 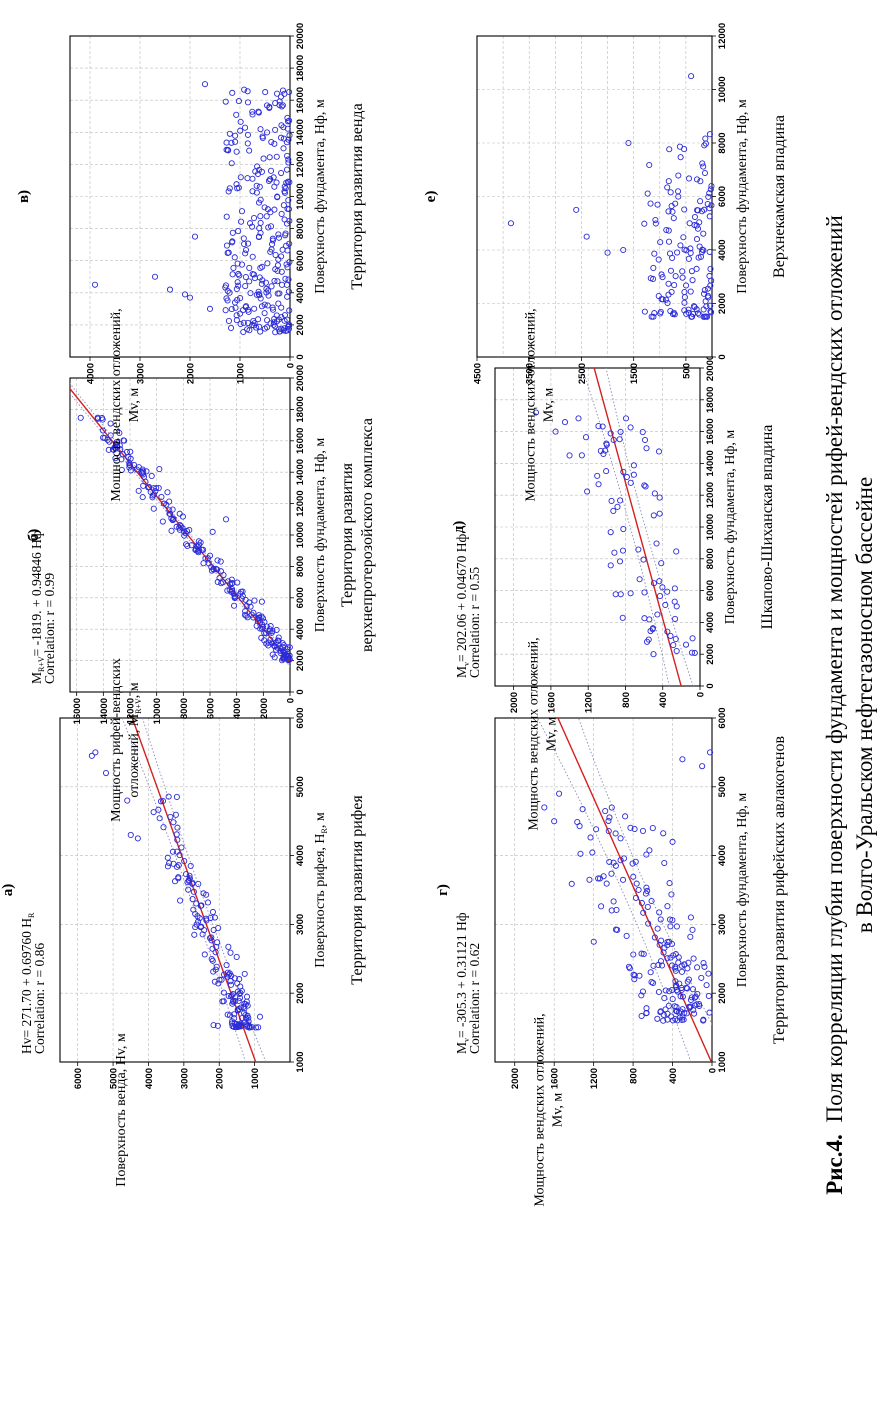 I want to click on y-tick-label: 800, so click(x=634, y=1076).